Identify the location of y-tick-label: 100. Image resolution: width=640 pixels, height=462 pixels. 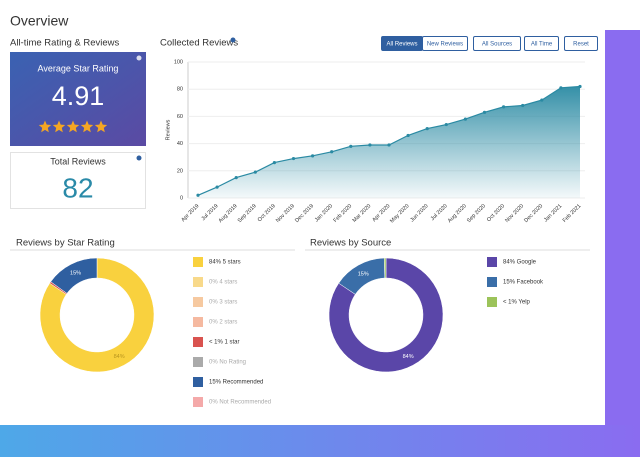
(178, 62).